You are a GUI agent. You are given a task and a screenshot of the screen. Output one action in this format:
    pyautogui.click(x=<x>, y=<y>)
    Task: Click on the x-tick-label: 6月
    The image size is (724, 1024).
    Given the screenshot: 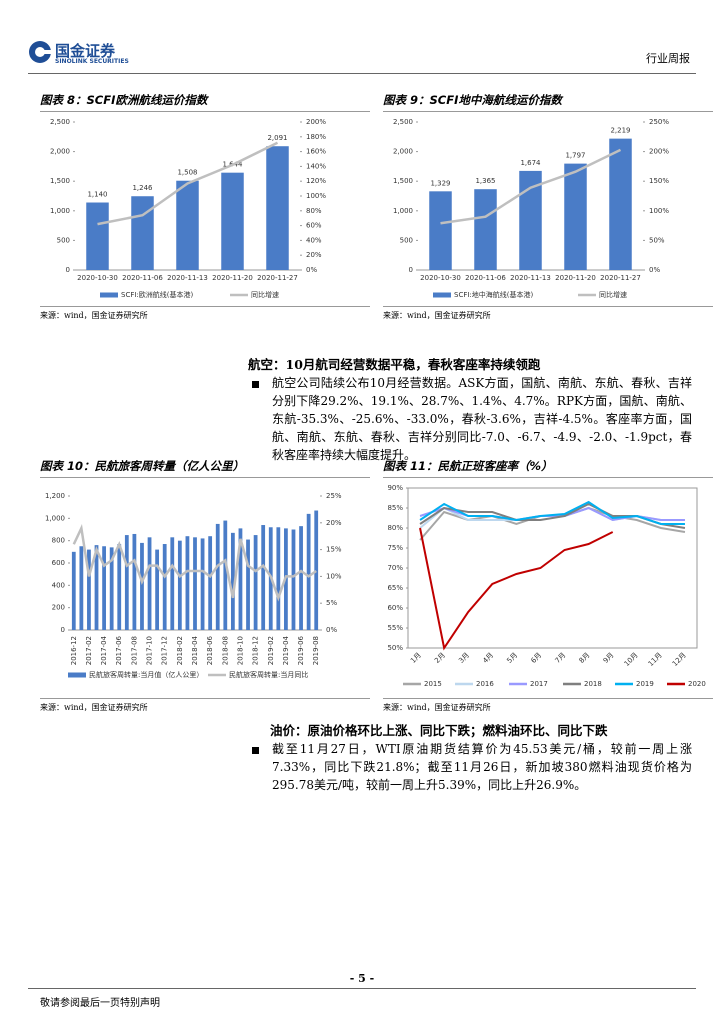 What is the action you would take?
    pyautogui.click(x=537, y=658)
    